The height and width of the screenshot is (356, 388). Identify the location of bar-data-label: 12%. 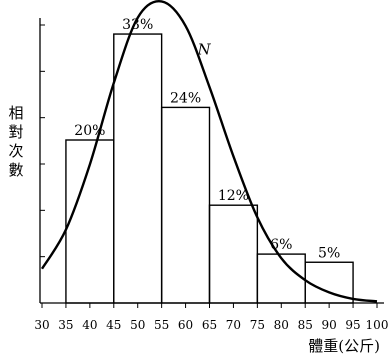
(233, 196).